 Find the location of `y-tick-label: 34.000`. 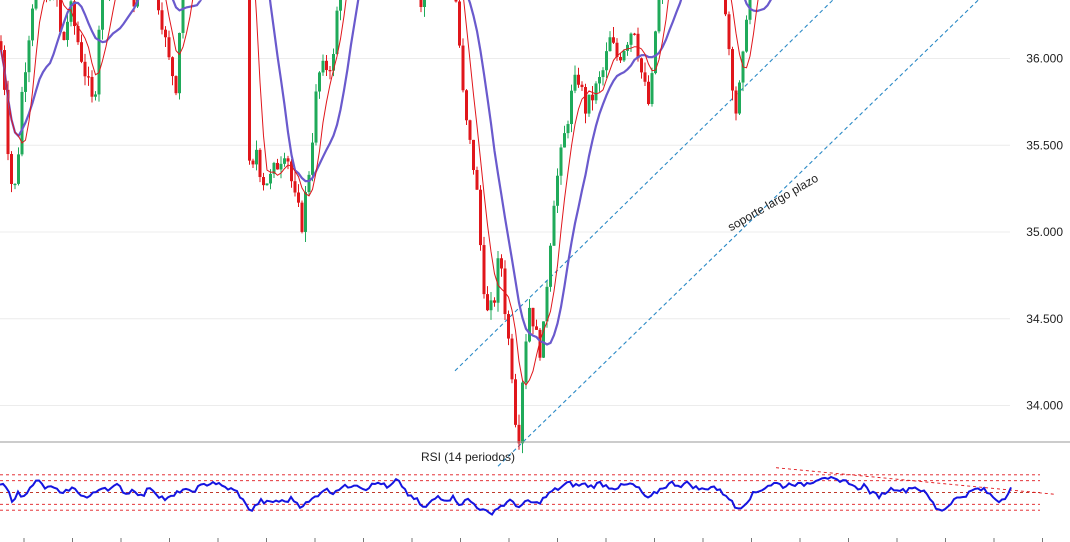

y-tick-label: 34.000 is located at coordinates (1044, 406).